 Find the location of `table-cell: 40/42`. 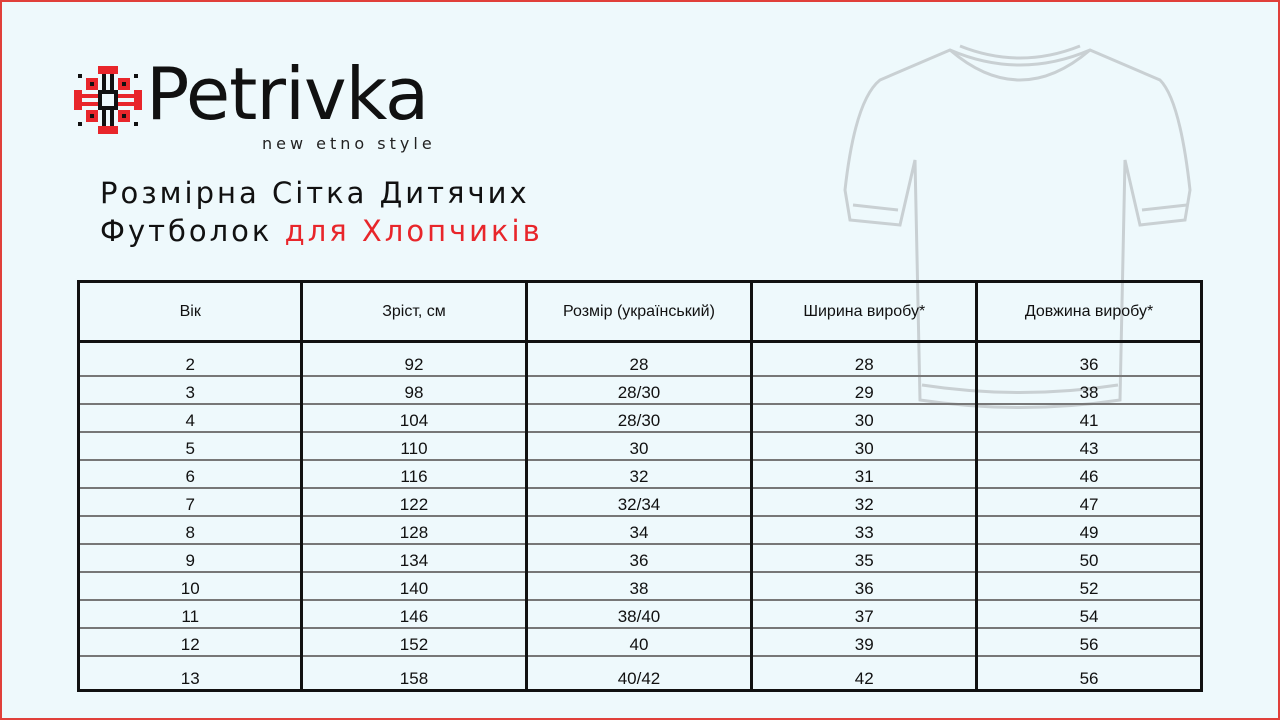

table-cell: 40/42 is located at coordinates (639, 673).